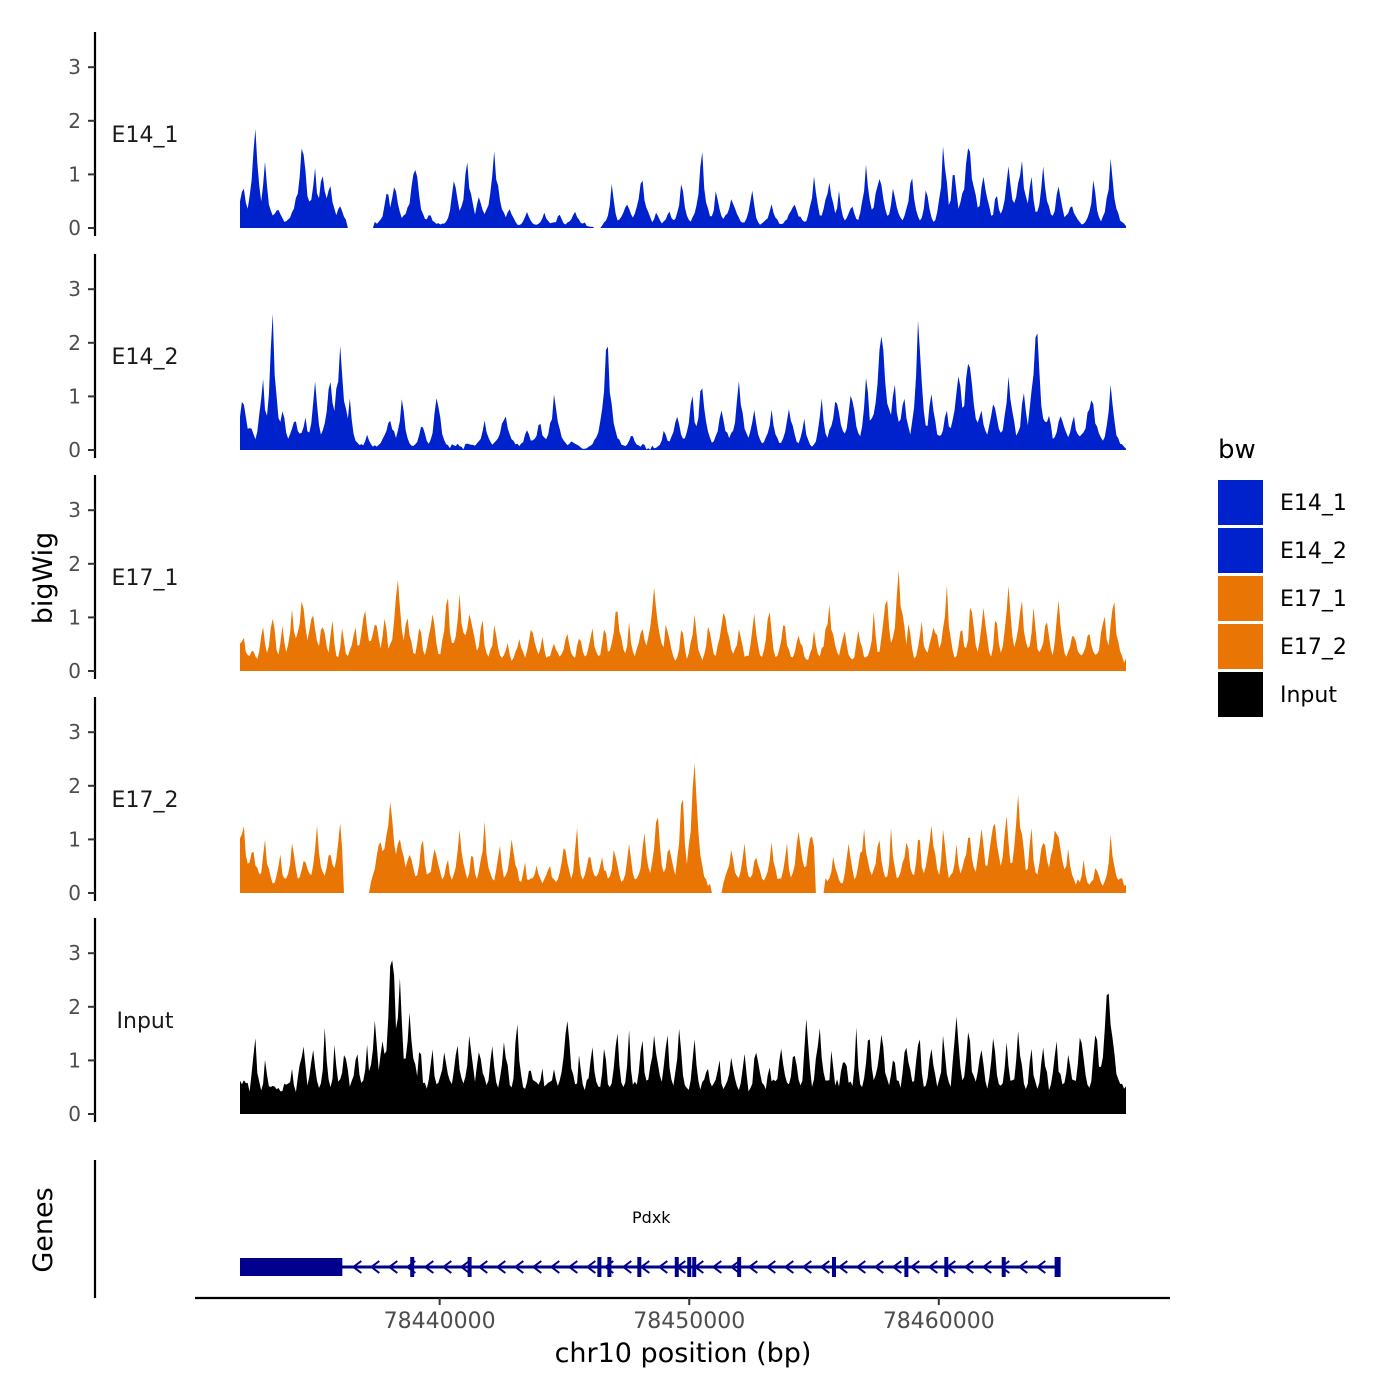 Image resolution: width=1400 pixels, height=1400 pixels. What do you see at coordinates (145, 135) in the screenshot?
I see `track-label: E14_1` at bounding box center [145, 135].